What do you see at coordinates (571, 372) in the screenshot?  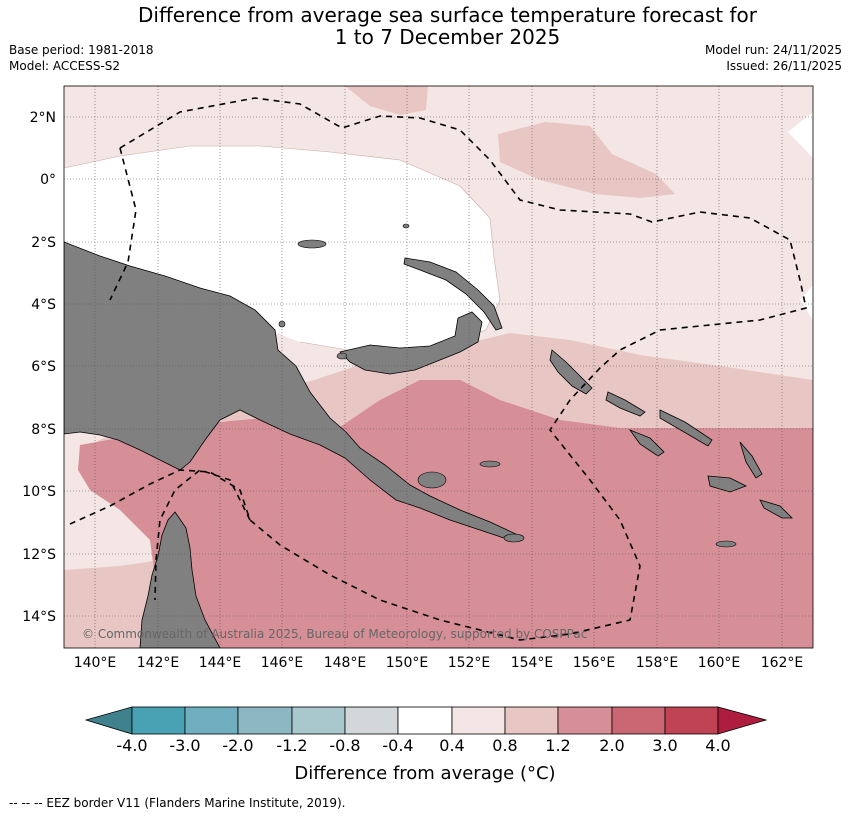 I see `land-bougainville` at bounding box center [571, 372].